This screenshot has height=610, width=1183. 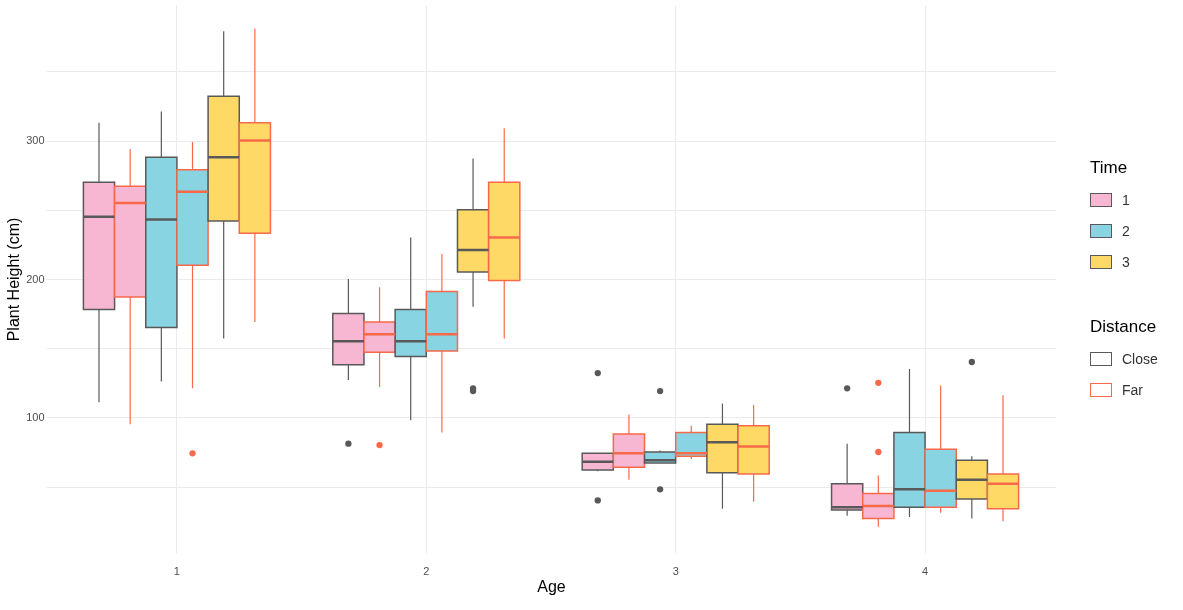 I want to click on y-tick-label: 100, so click(x=35, y=416).